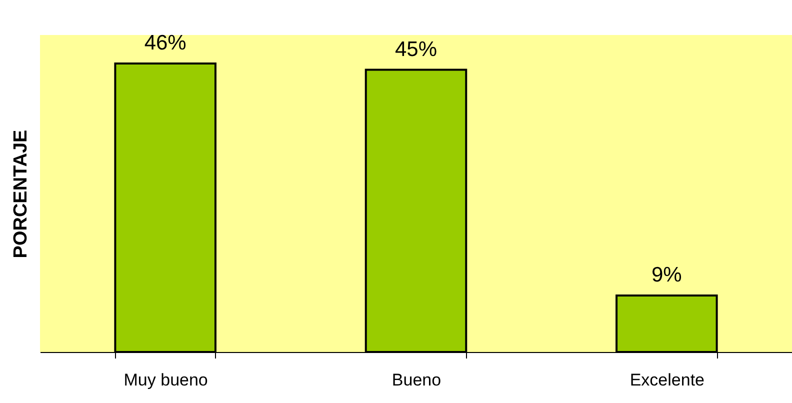 The image size is (792, 403). Describe the element at coordinates (21, 194) in the screenshot. I see `y-axis-title: PORCENTAJE` at that location.